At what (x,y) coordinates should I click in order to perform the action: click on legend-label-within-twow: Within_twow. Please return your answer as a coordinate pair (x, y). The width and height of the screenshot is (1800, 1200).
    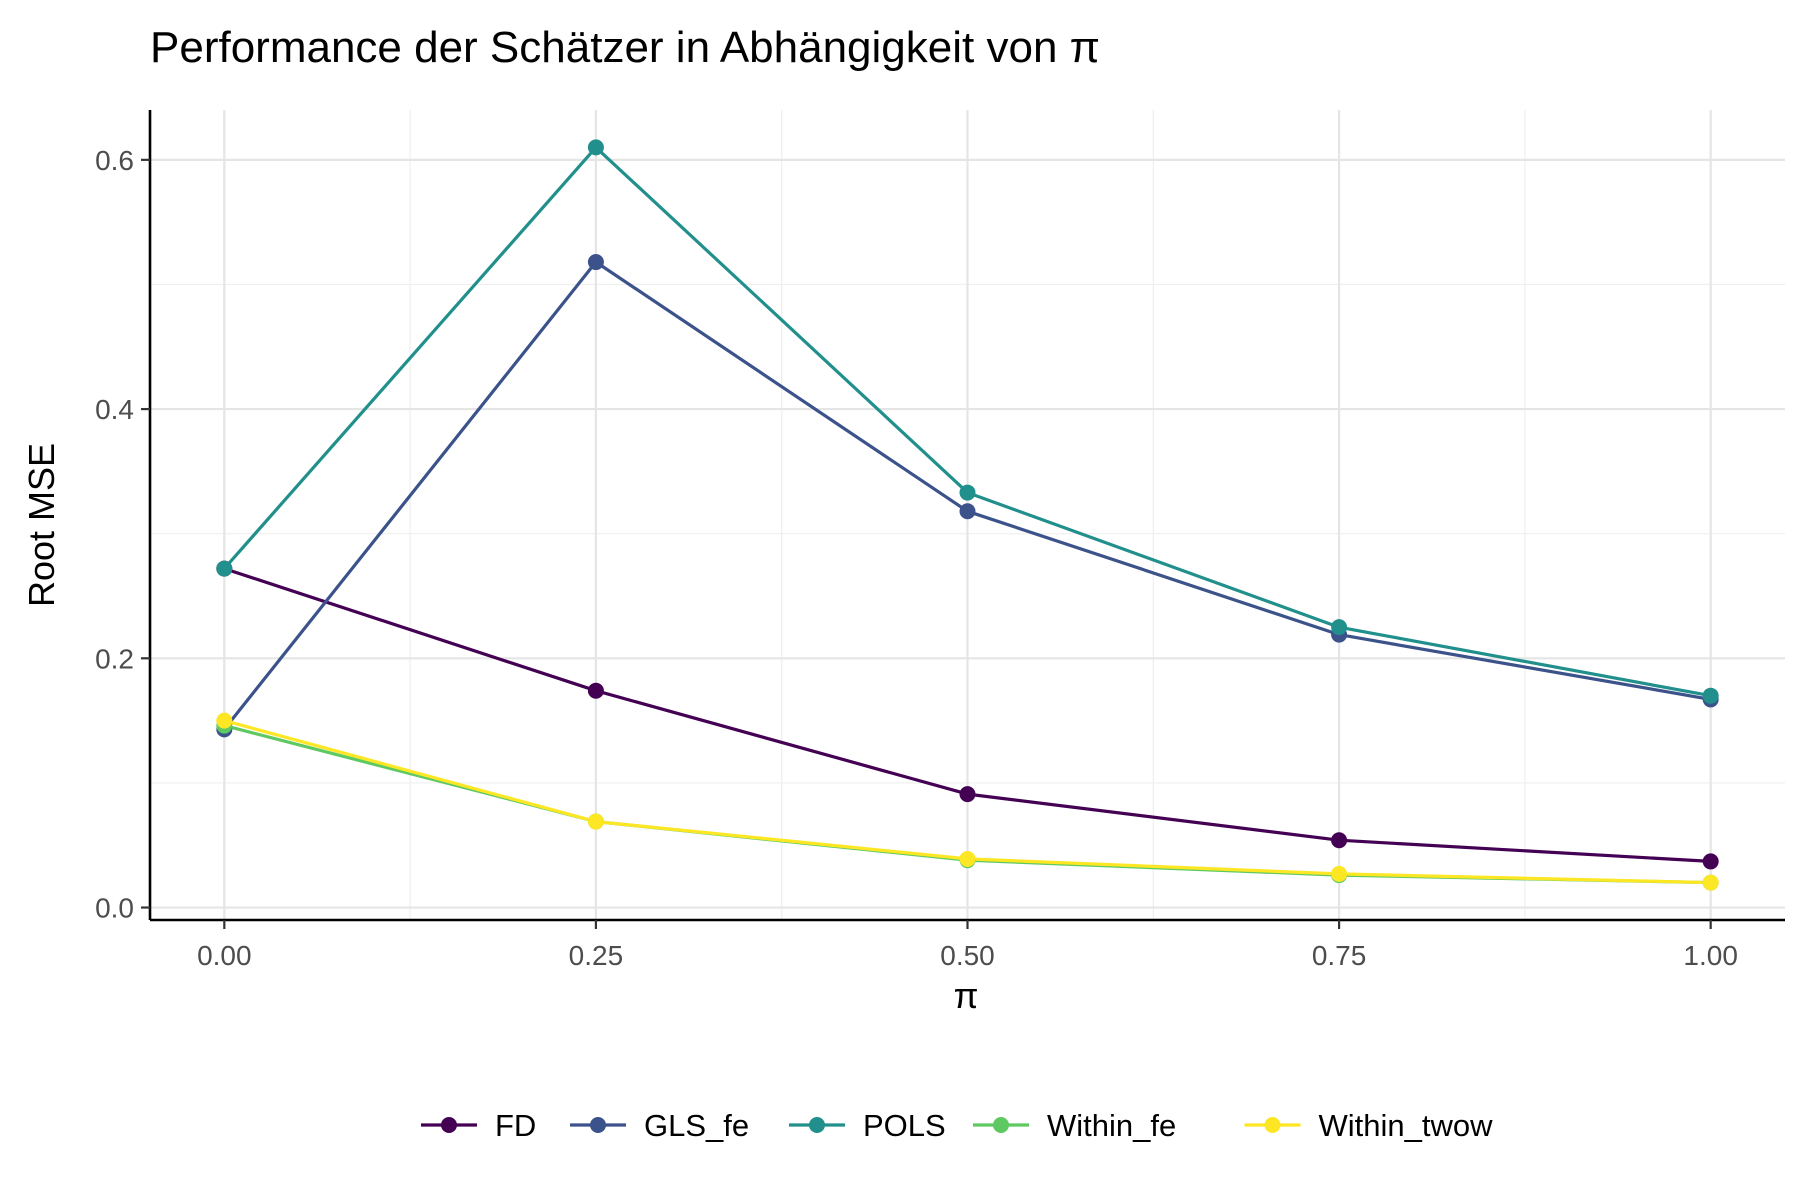
    Looking at the image, I should click on (1406, 1125).